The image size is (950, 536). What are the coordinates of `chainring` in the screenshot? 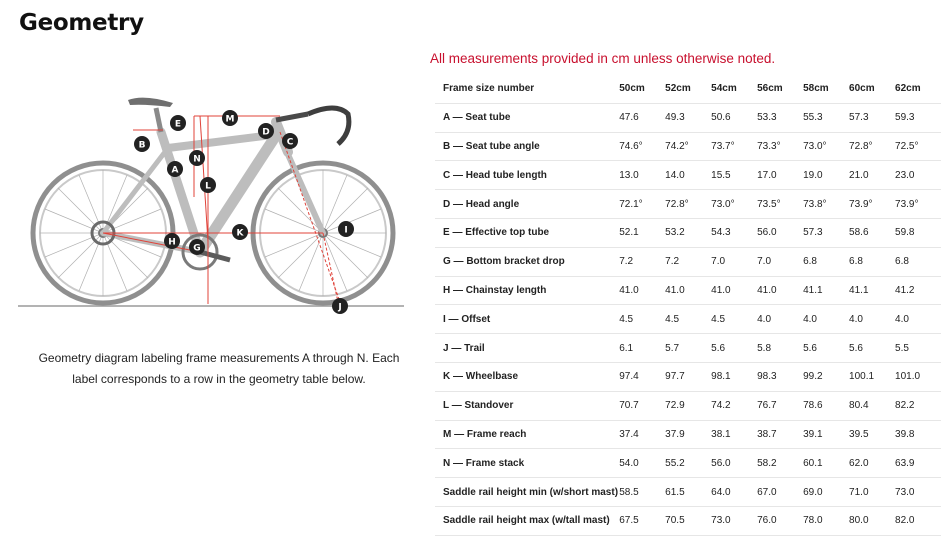 It's located at (200, 252).